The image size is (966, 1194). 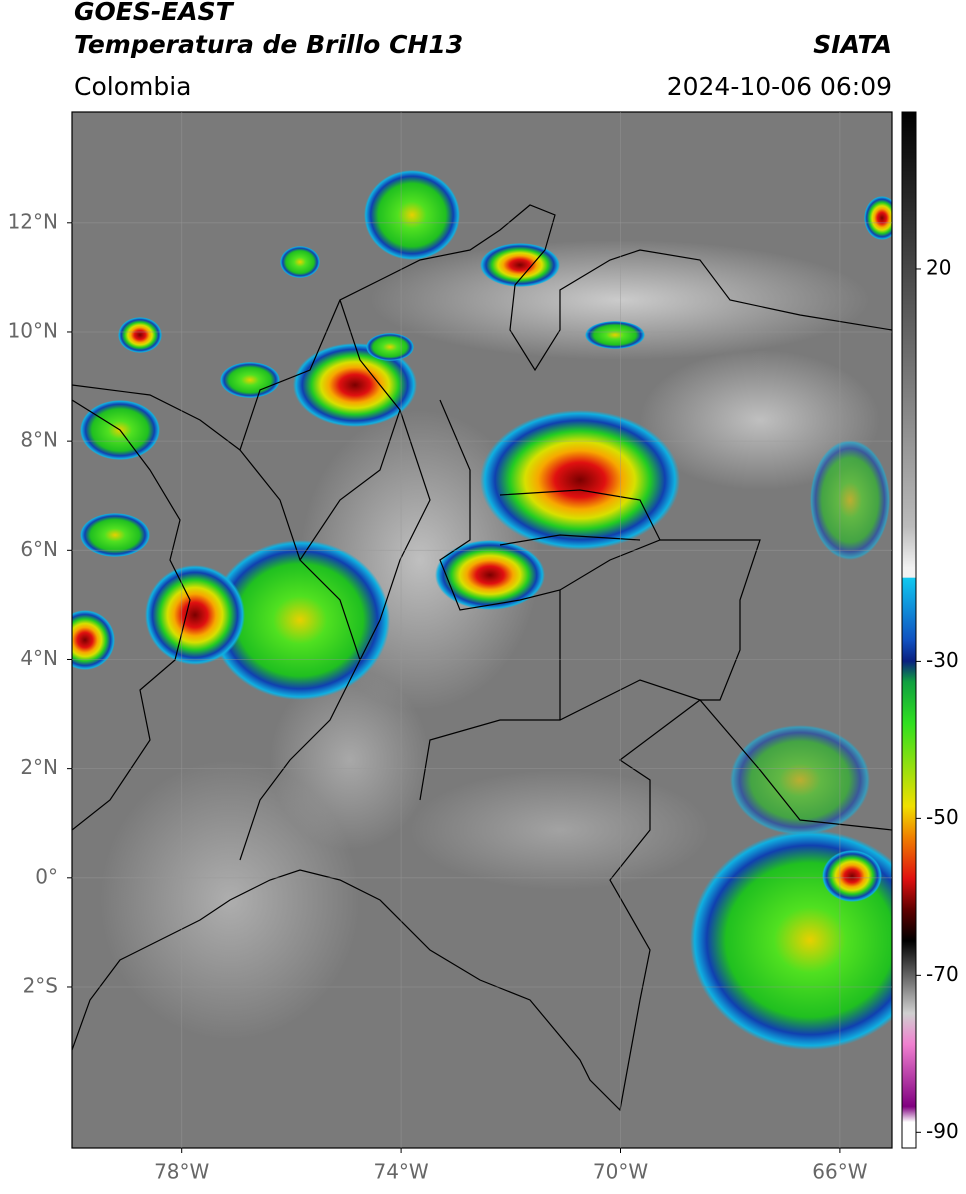 What do you see at coordinates (39, 549) in the screenshot?
I see `lat-tick-label: 6°N` at bounding box center [39, 549].